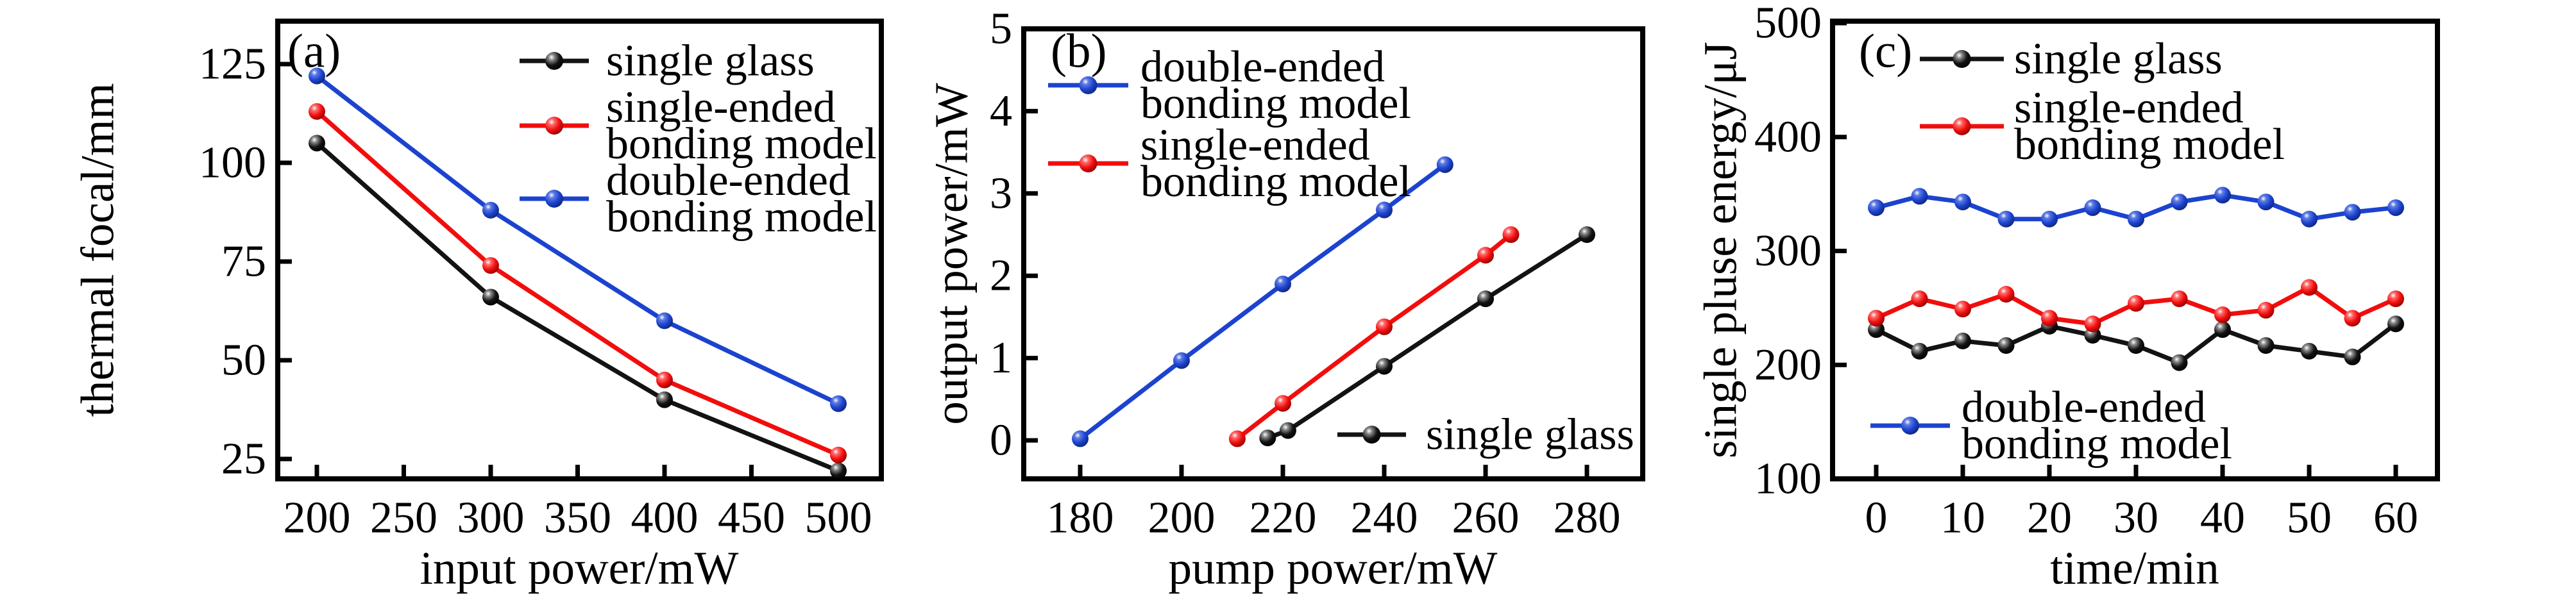 This screenshot has height=600, width=2576. What do you see at coordinates (1721, 250) in the screenshot?
I see `y-axis-label: single pluse energy/μJ` at bounding box center [1721, 250].